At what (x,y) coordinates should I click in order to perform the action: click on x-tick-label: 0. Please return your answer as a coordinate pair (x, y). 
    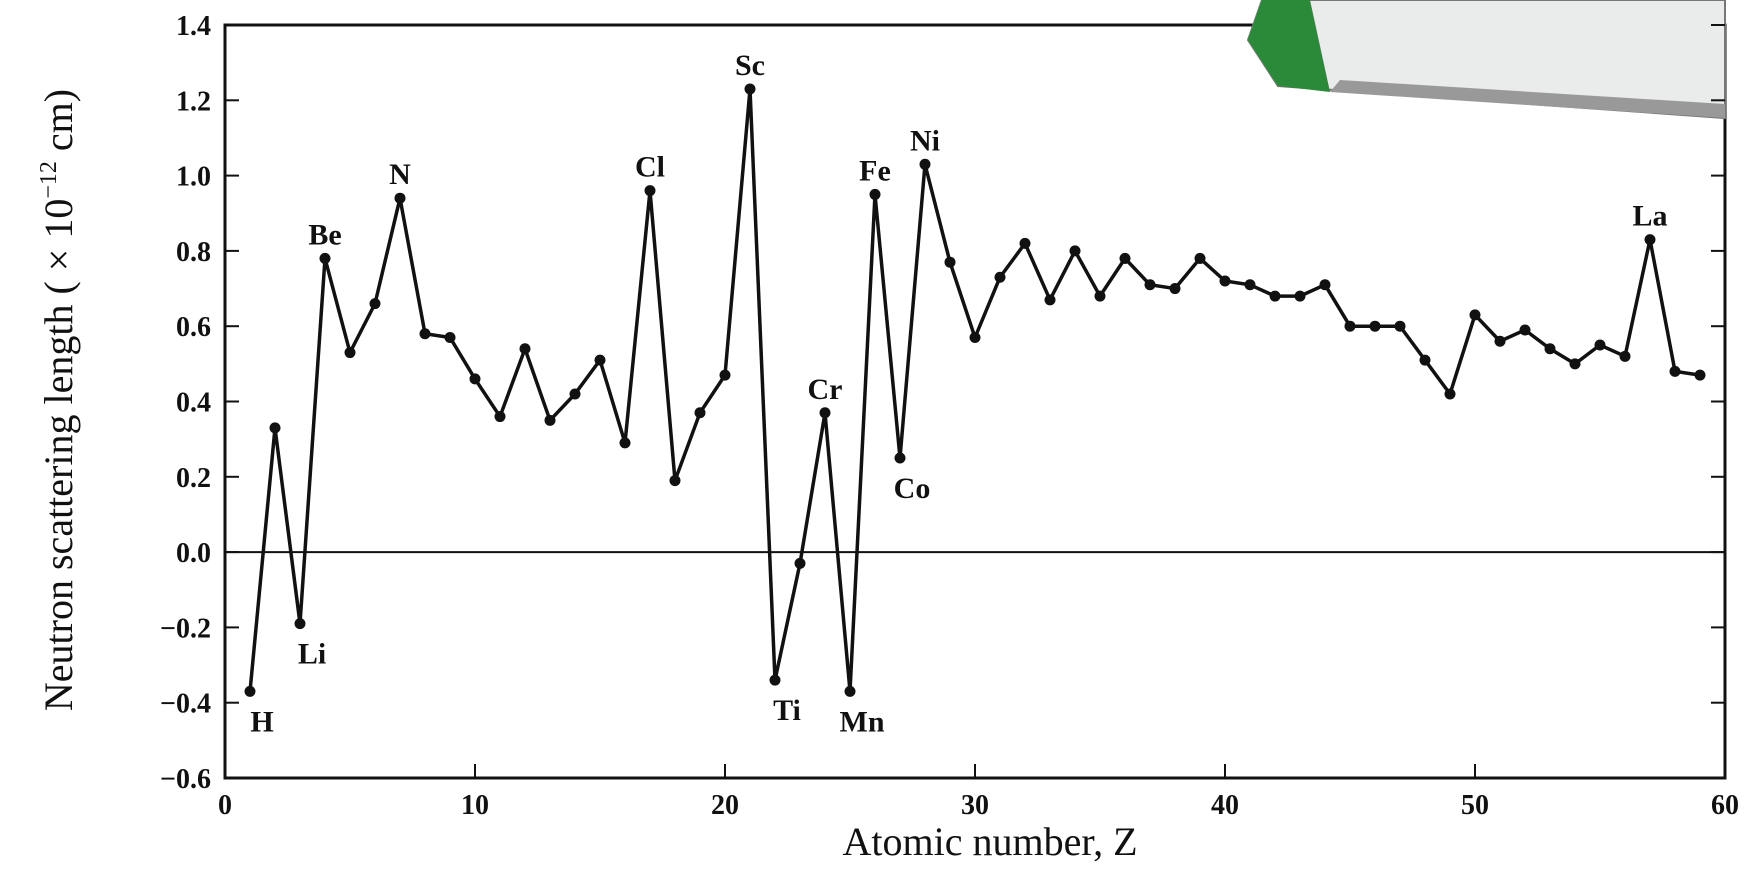
    Looking at the image, I should click on (225, 805).